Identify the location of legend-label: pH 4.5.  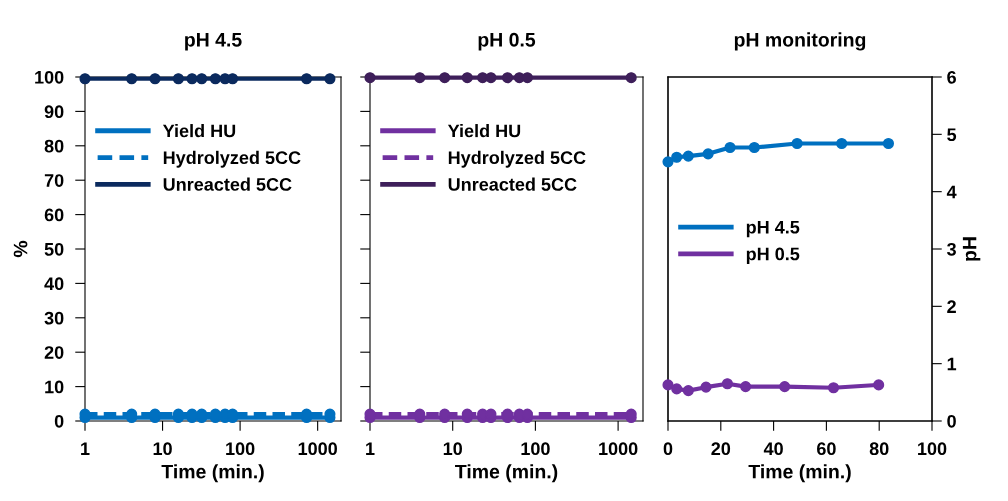
(773, 229).